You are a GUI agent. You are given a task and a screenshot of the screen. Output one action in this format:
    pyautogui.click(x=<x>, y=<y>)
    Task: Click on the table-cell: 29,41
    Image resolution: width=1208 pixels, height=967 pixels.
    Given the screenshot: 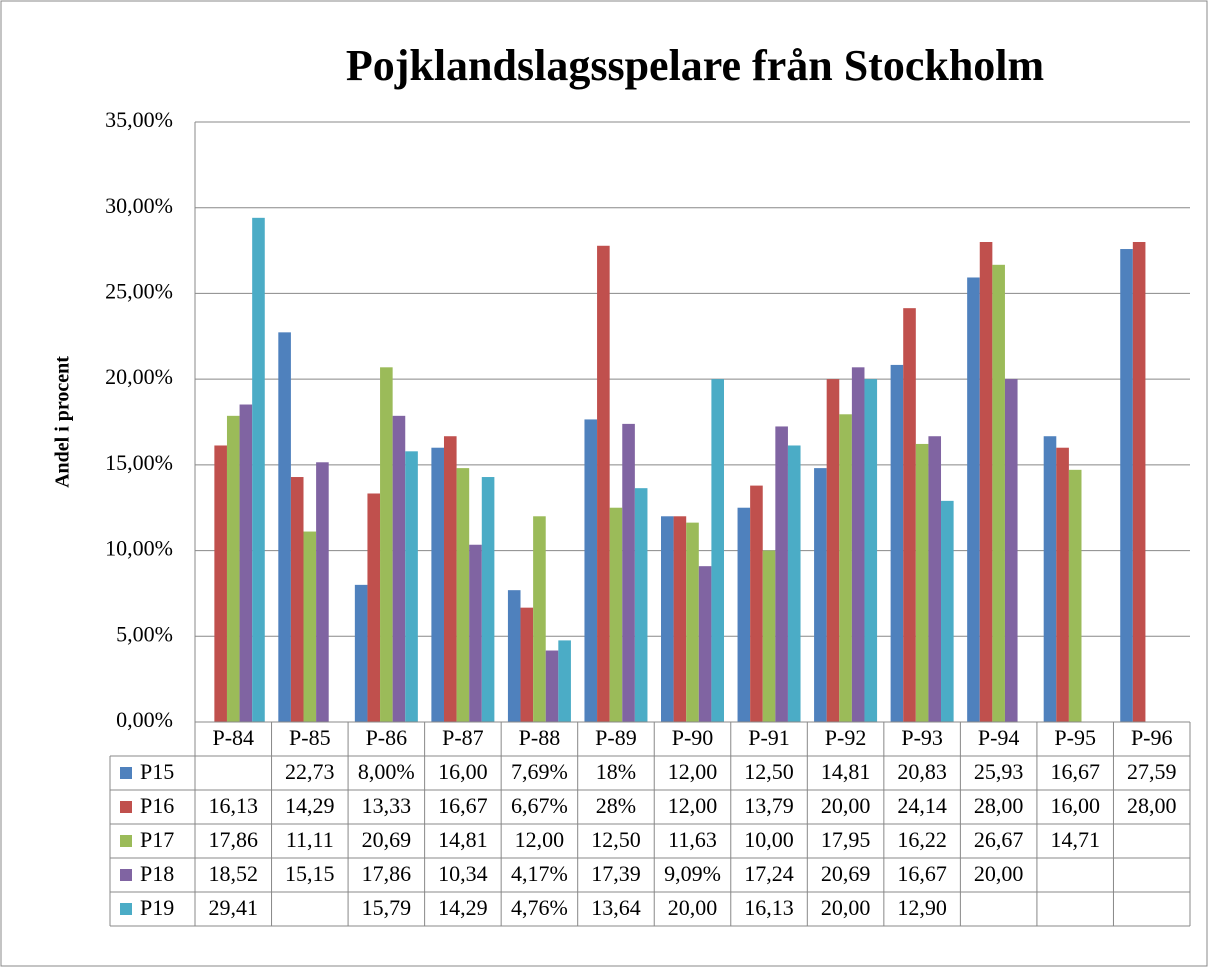 What is the action you would take?
    pyautogui.click(x=234, y=907)
    